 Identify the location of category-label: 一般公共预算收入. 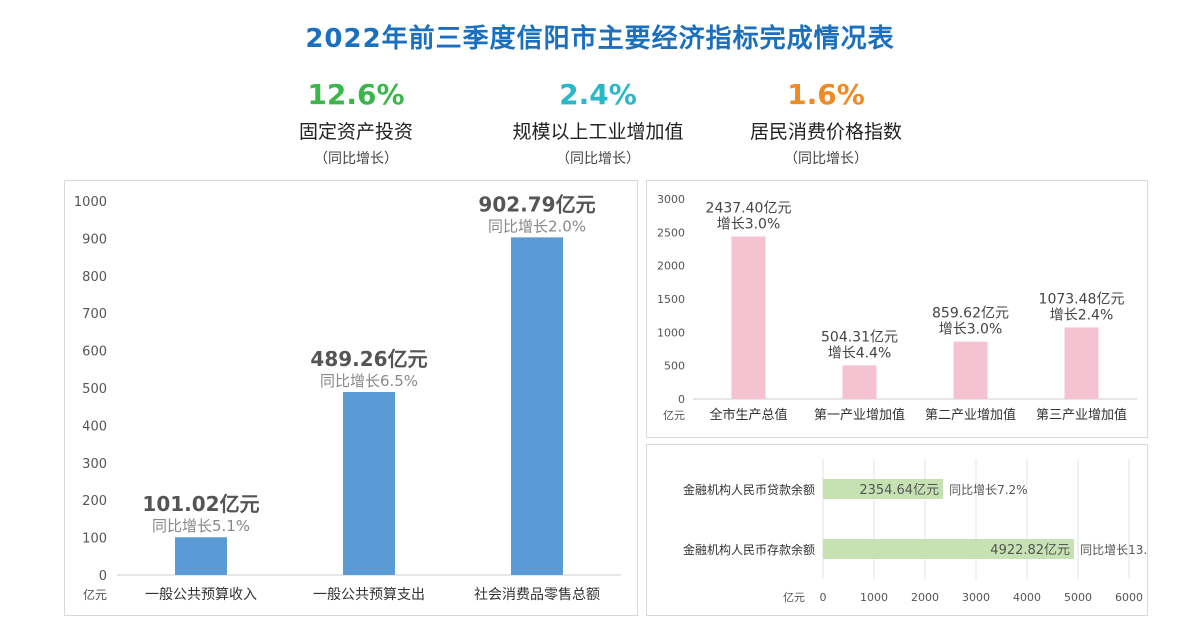
(201, 595).